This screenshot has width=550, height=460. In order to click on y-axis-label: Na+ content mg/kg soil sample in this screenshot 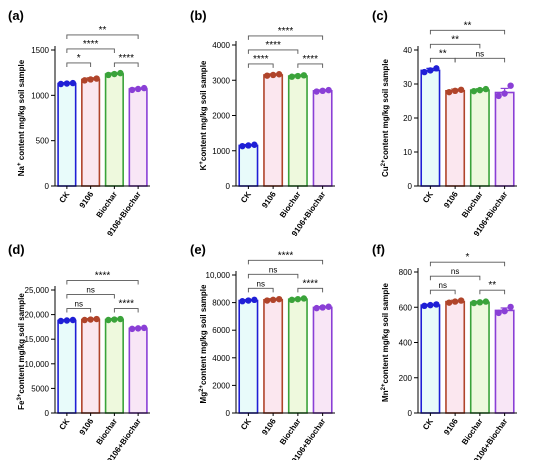, I will do `click(21, 117)`.